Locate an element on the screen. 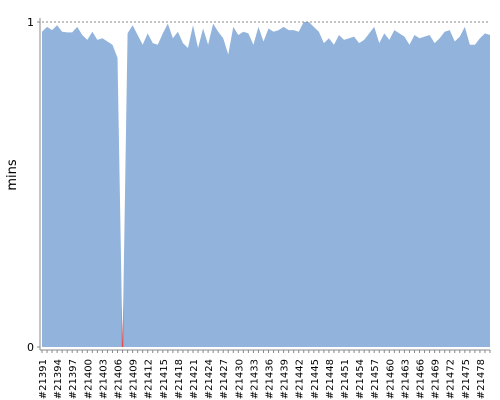 Image resolution: width=500 pixels, height=400 pixels. x-tick-label: #21403 is located at coordinates (103, 379).